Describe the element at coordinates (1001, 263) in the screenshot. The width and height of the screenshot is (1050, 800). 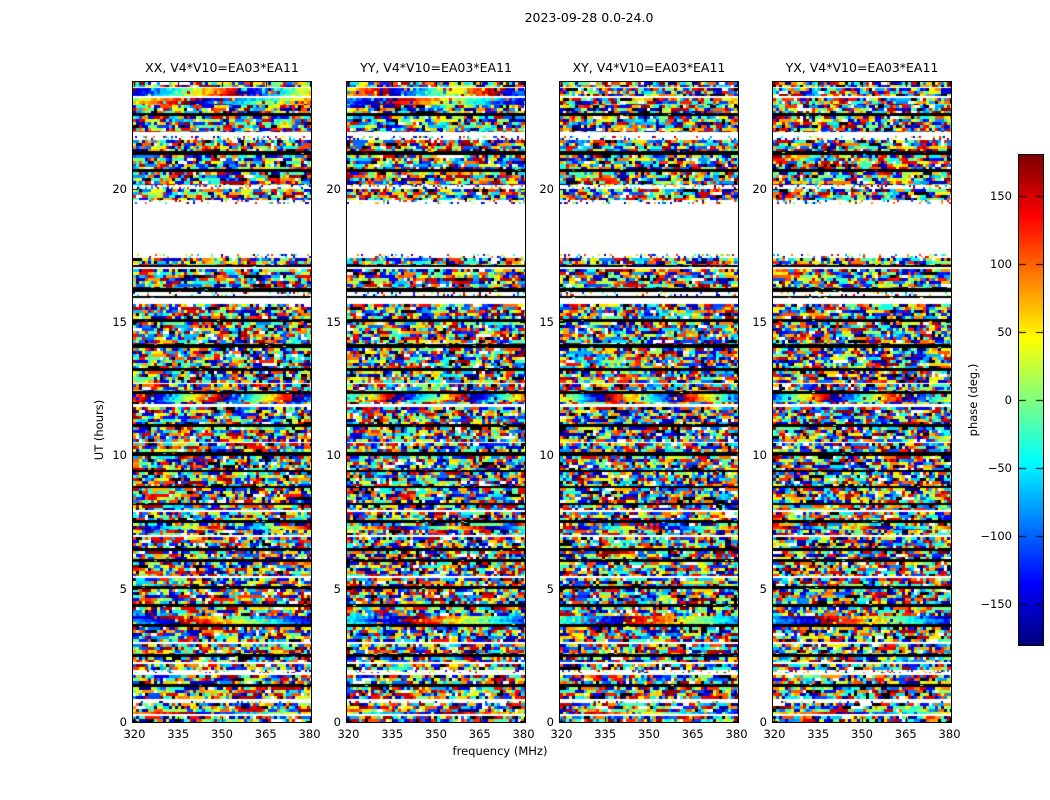
I see `colorbar-tick-label: 100` at that location.